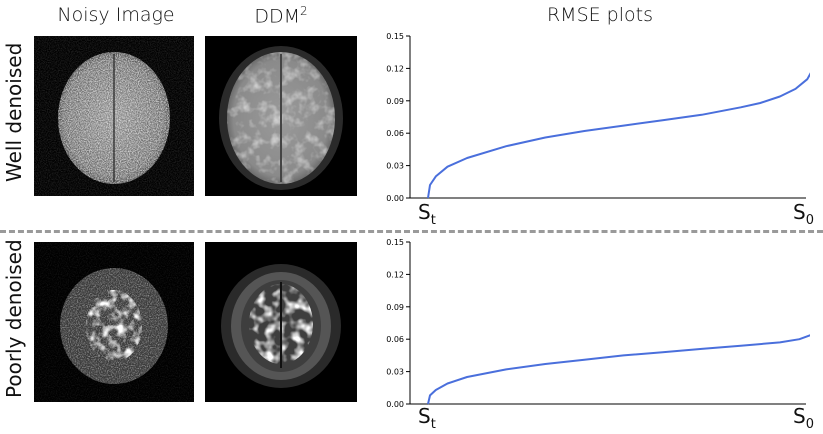 Image resolution: width=823 pixels, height=434 pixels. What do you see at coordinates (799, 212) in the screenshot?
I see `x-tick-end-well-base: S` at bounding box center [799, 212].